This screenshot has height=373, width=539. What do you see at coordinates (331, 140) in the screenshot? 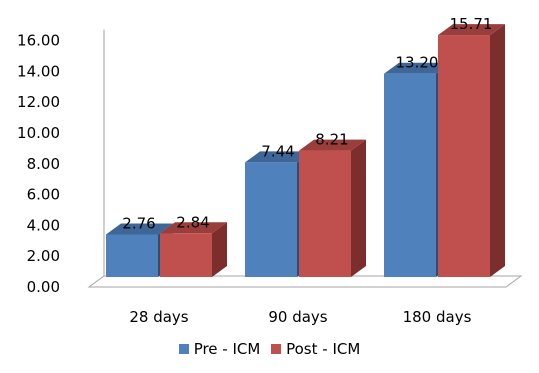
I see `data-label: 8.21` at bounding box center [331, 140].